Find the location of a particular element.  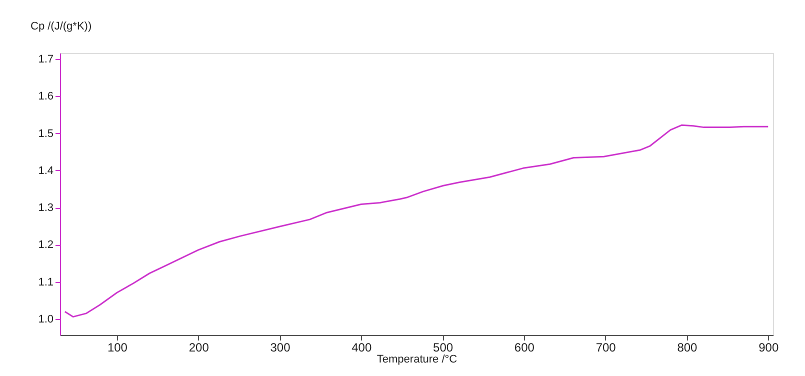

x-tick-label: 100 is located at coordinates (117, 347).